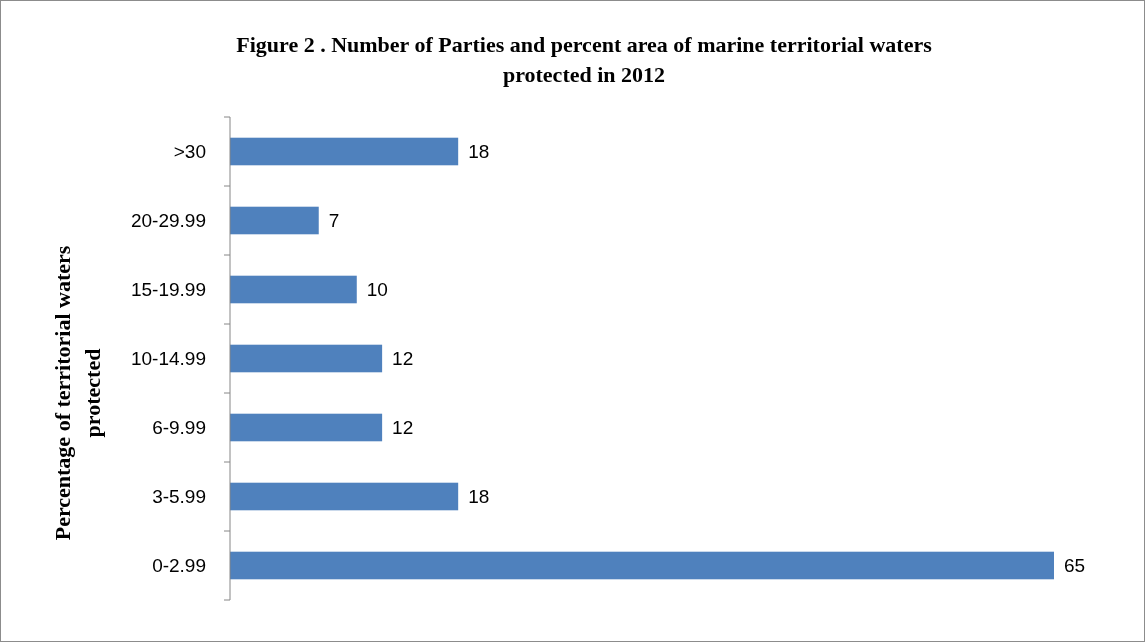 This screenshot has height=642, width=1145. What do you see at coordinates (77, 393) in the screenshot?
I see `y-axis-title: Percentage of territorial waters protected` at bounding box center [77, 393].